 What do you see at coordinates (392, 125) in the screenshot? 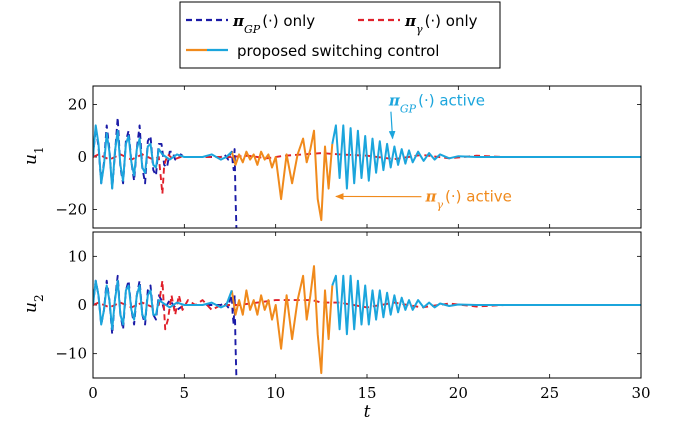
I see `annotation-arrow` at bounding box center [392, 125].